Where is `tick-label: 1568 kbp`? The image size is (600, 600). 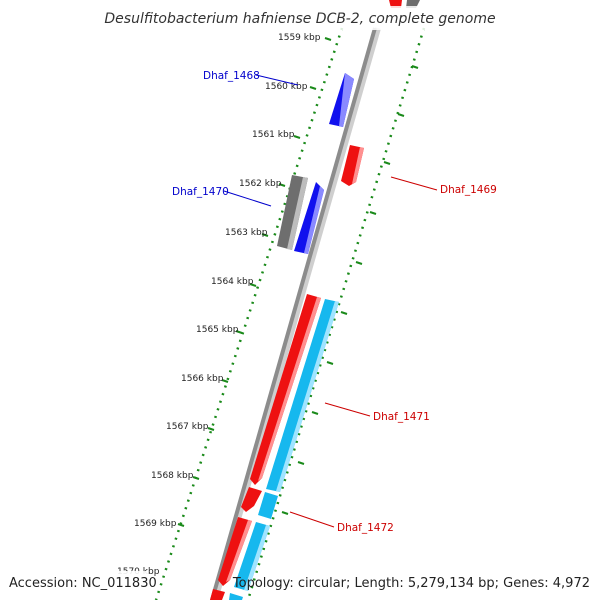 tick-label: 1568 kbp is located at coordinates (172, 476).